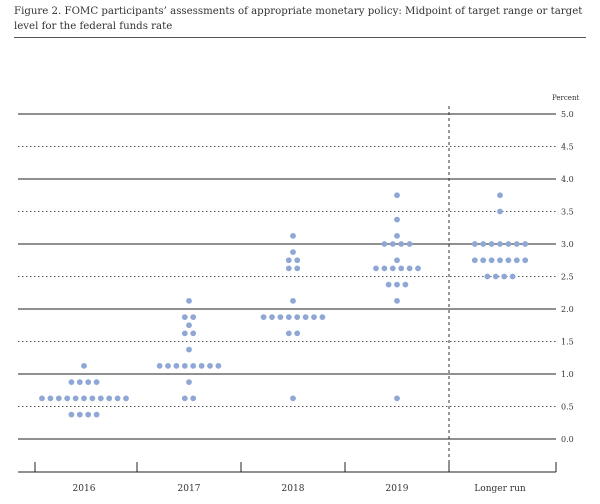  Describe the element at coordinates (397, 489) in the screenshot. I see `x-category-label: 2019` at that location.